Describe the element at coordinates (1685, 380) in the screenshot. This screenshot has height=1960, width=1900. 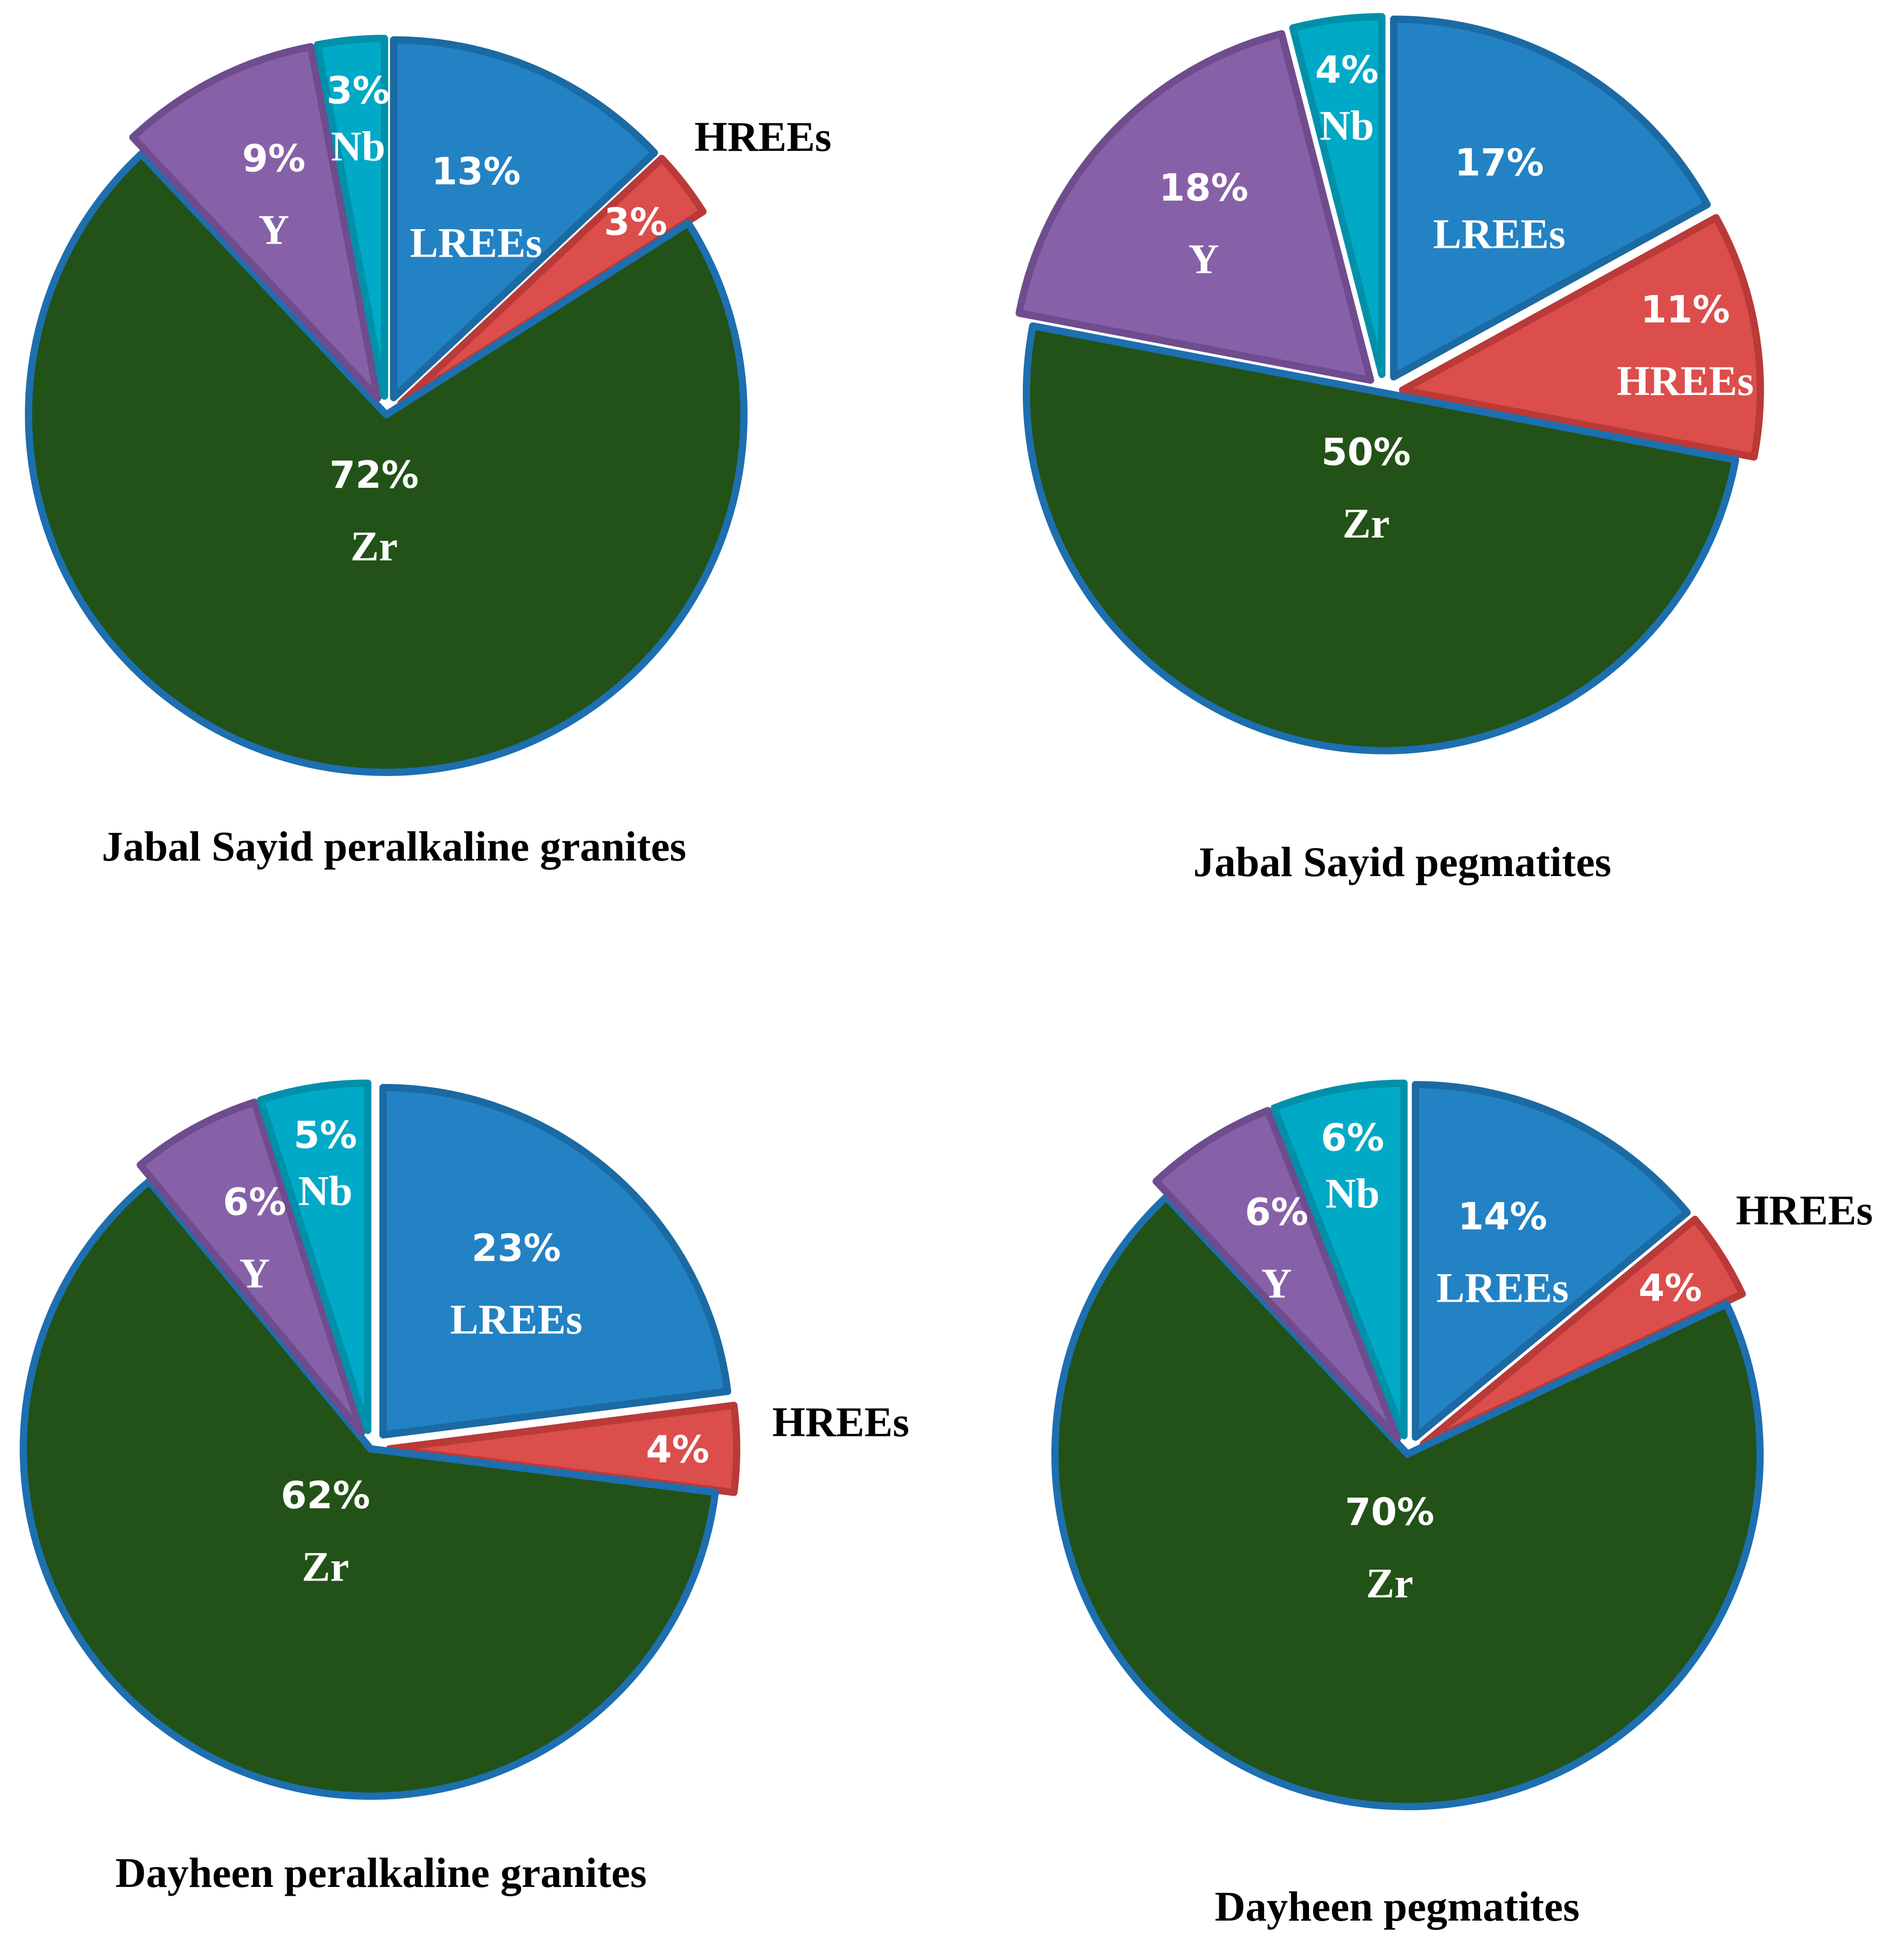
I see `slice-category-label: HREEs` at that location.